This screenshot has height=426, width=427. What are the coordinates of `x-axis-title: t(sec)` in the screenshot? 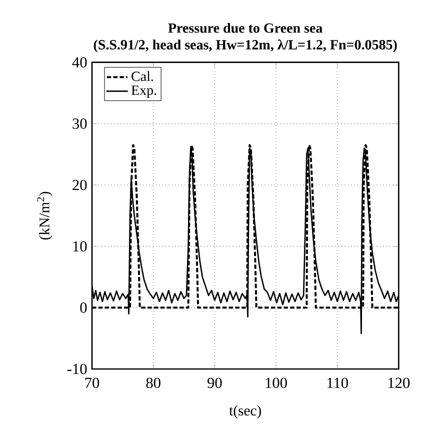 It's located at (245, 412).